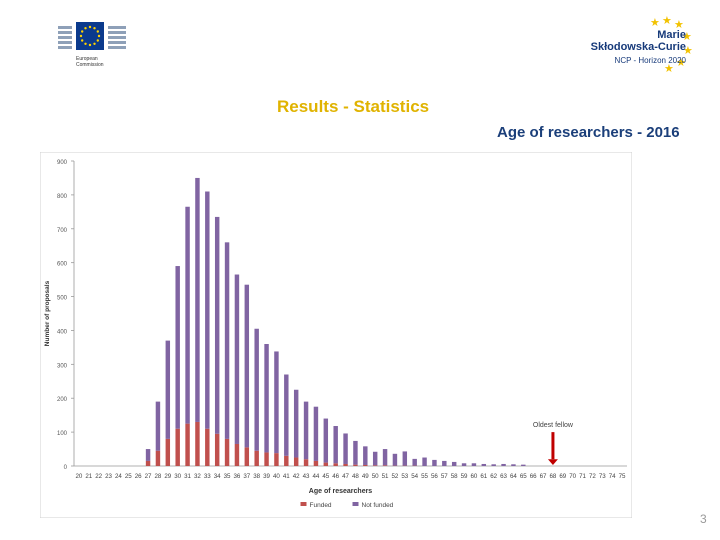 The height and width of the screenshot is (540, 720). I want to click on ec-logo-line2: Commission, so click(90, 65).